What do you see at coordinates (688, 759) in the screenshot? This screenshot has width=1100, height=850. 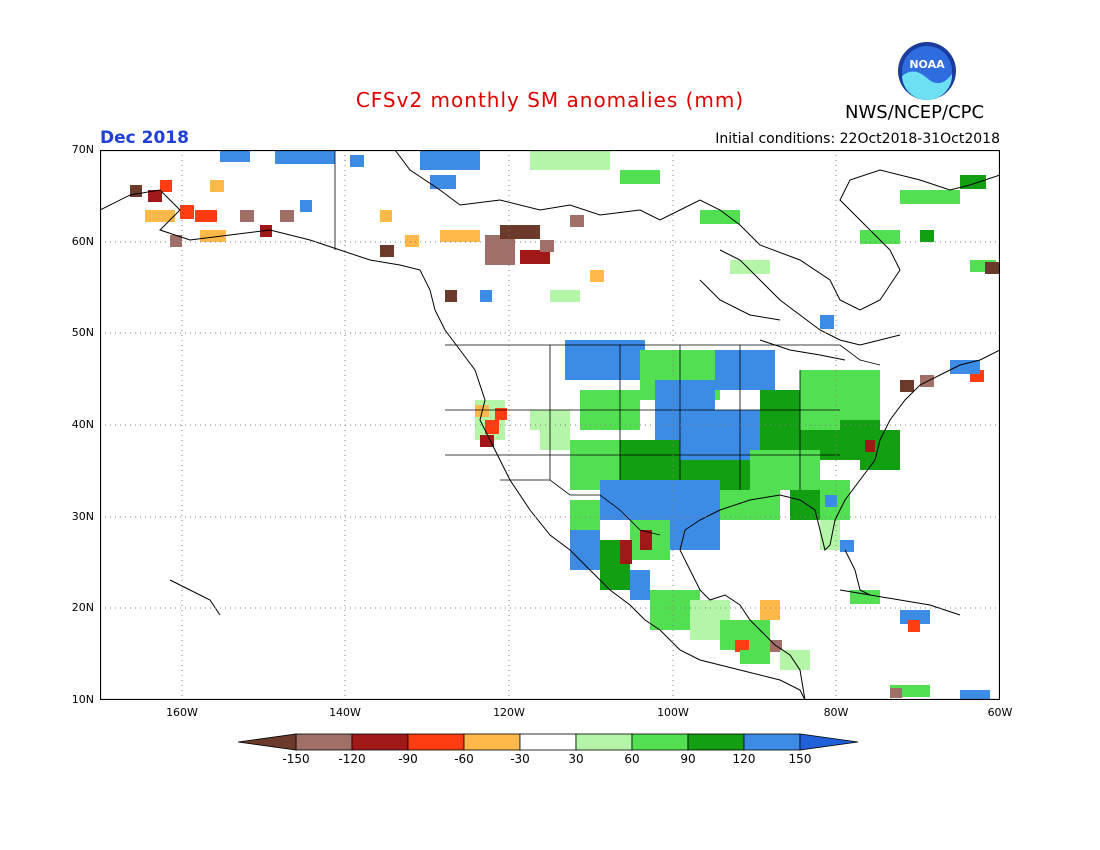 I see `colorbar-label: 90` at bounding box center [688, 759].